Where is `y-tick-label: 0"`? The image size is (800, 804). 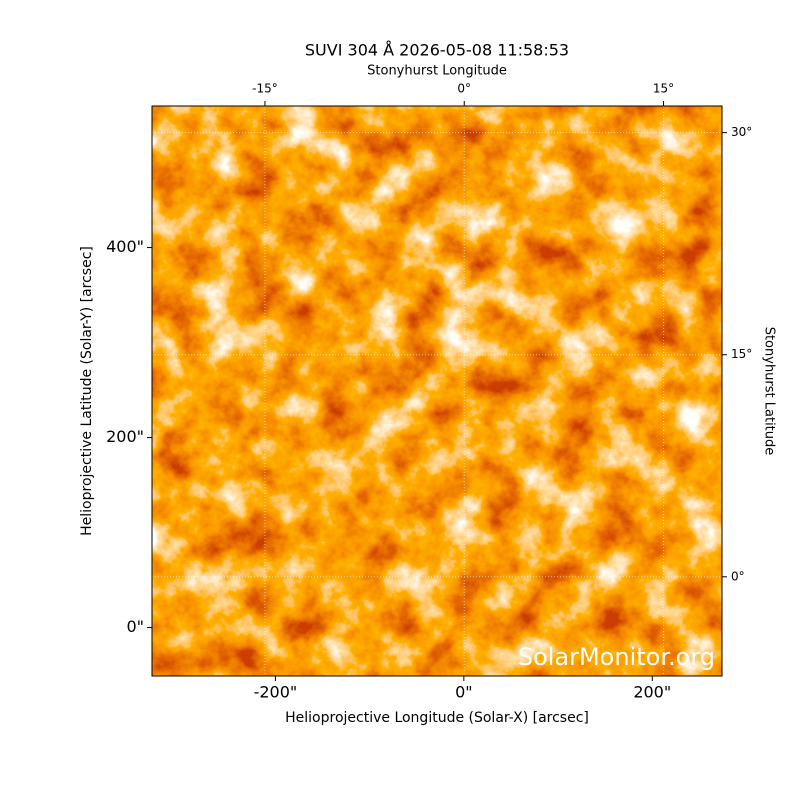 y-tick-label: 0" is located at coordinates (135, 626).